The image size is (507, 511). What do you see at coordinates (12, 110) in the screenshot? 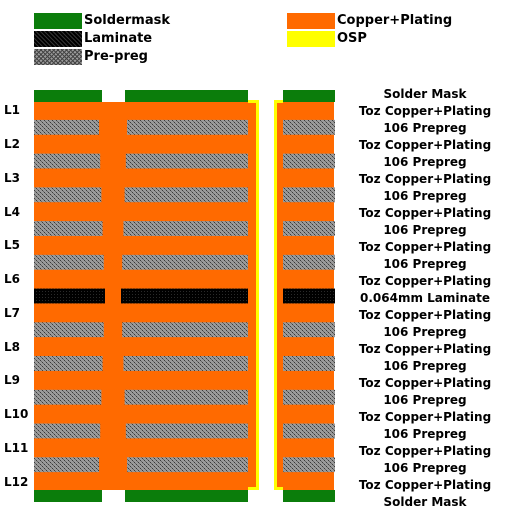
I see `layer-label-l1: L1` at bounding box center [12, 110].